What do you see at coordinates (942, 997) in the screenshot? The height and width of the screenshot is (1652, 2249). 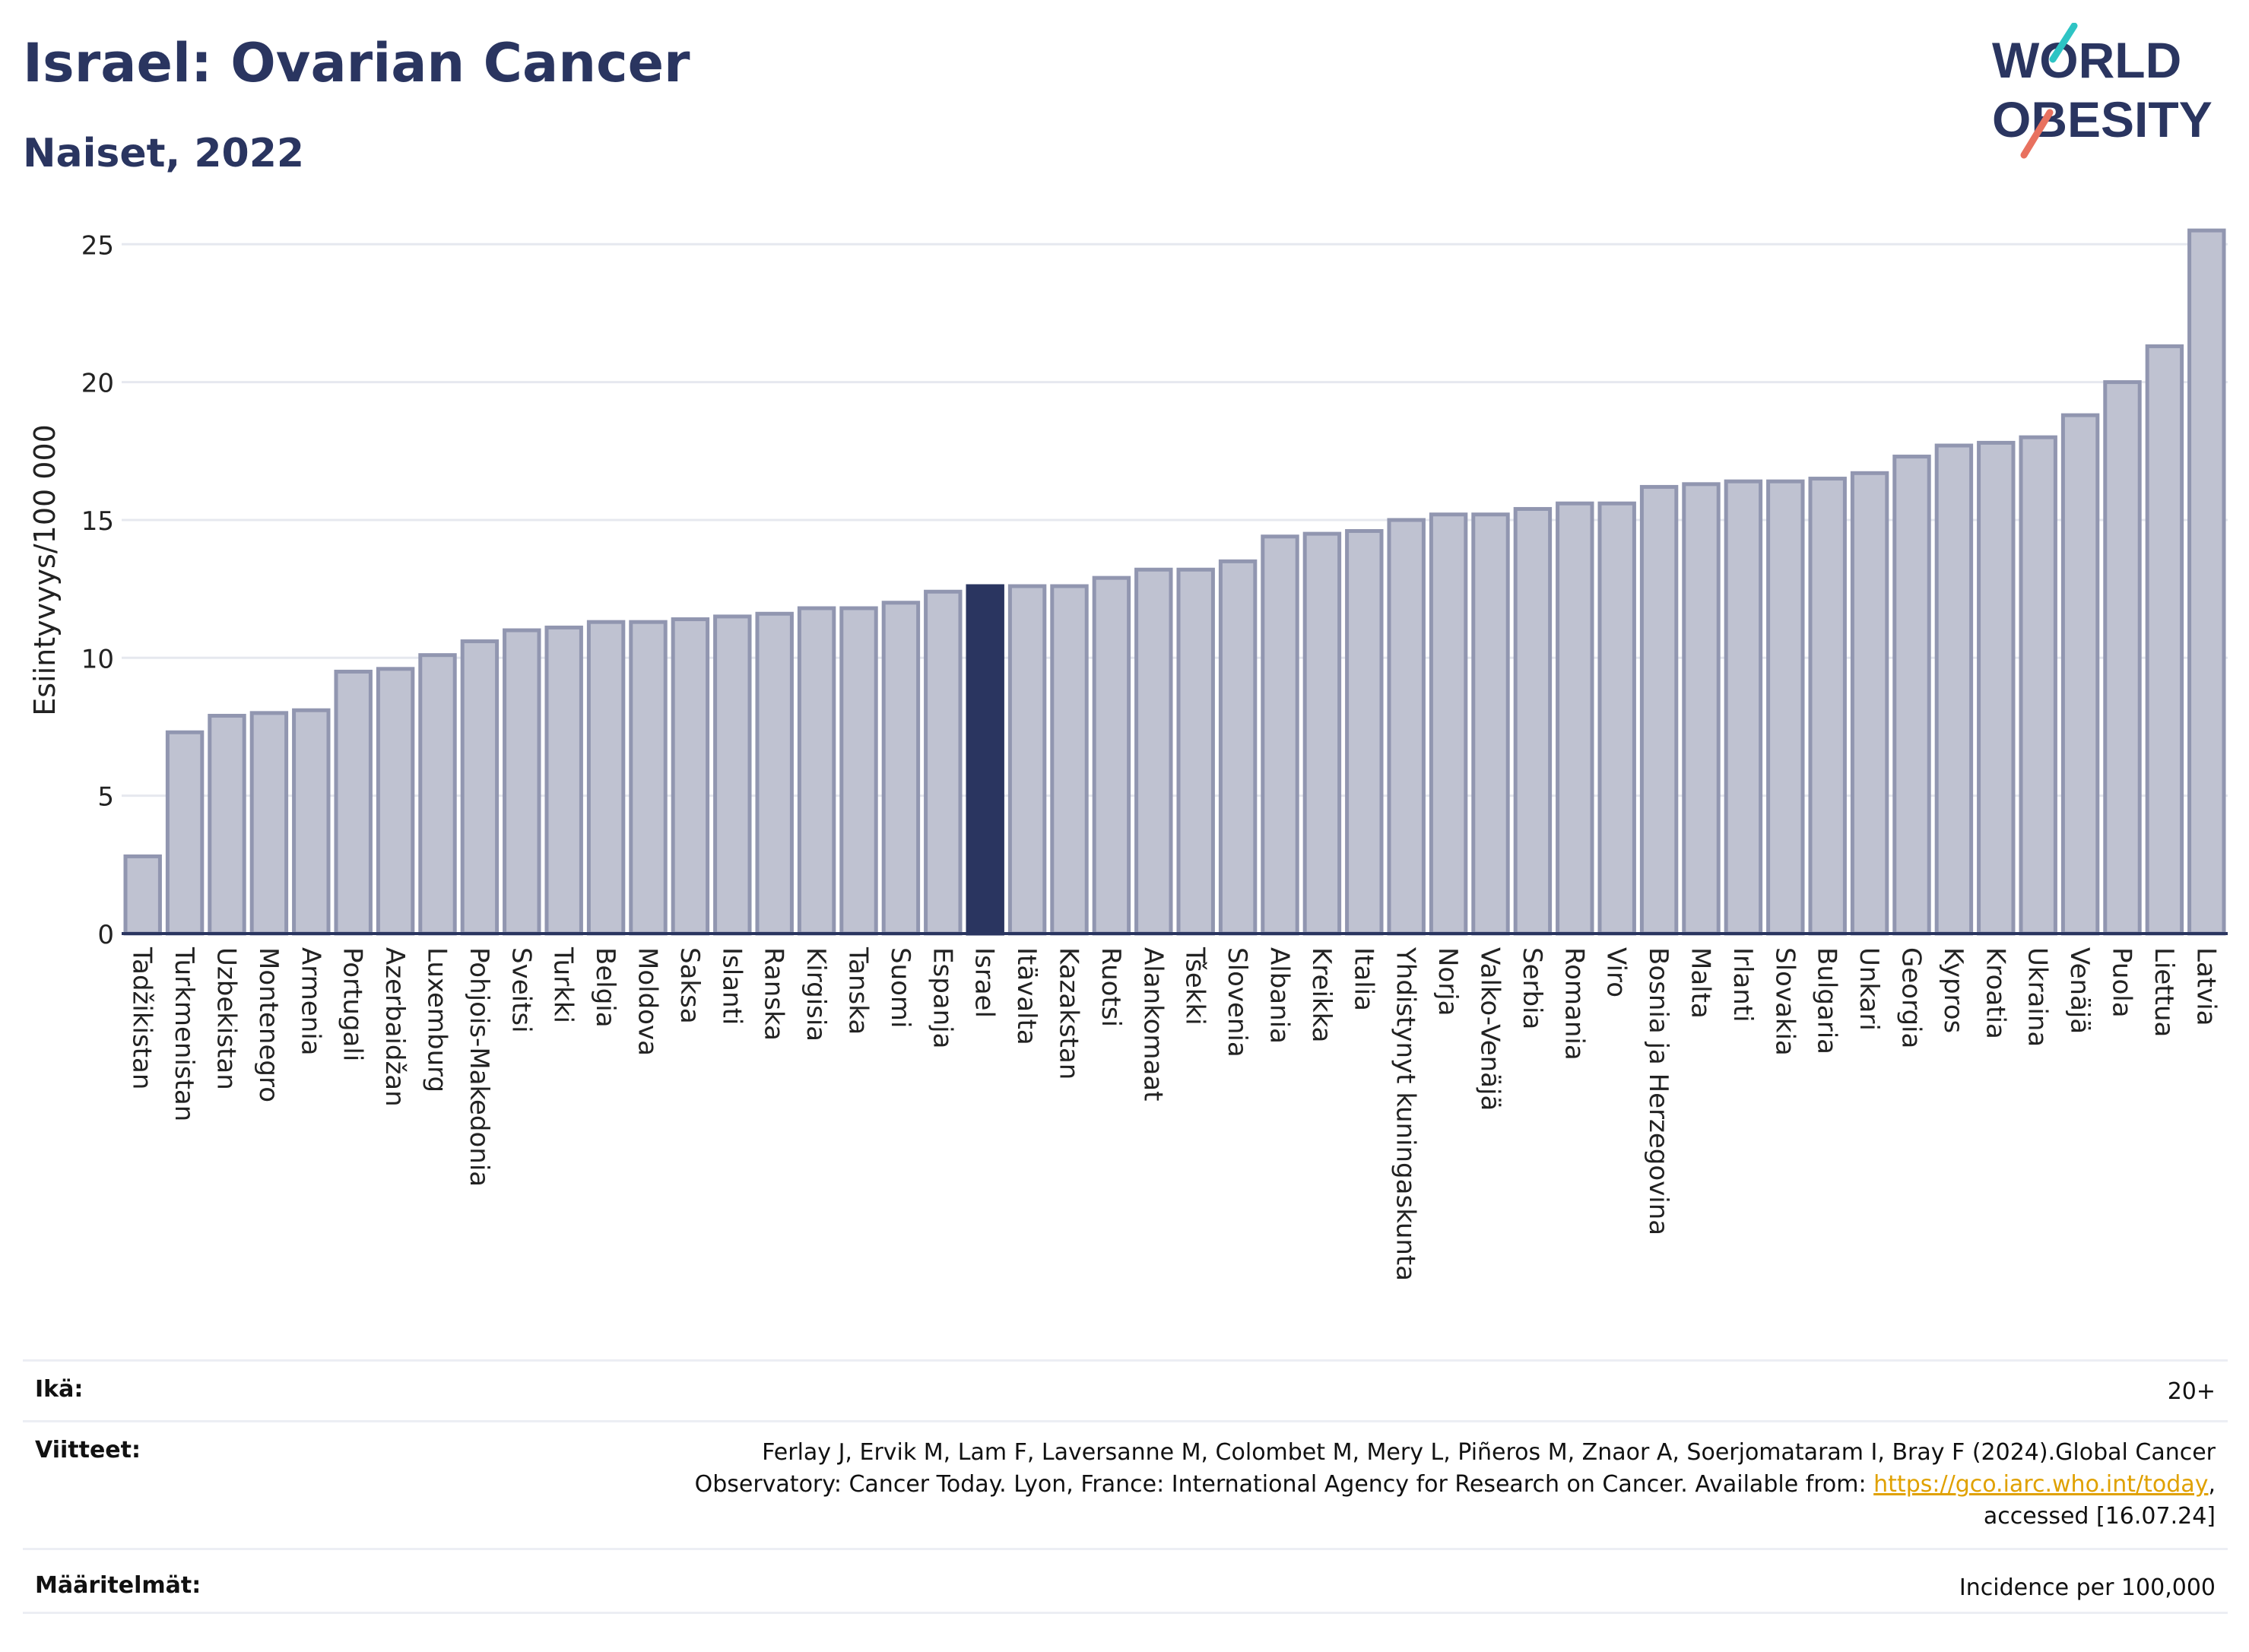 I see `x-tick-label: Espanja` at bounding box center [942, 997].